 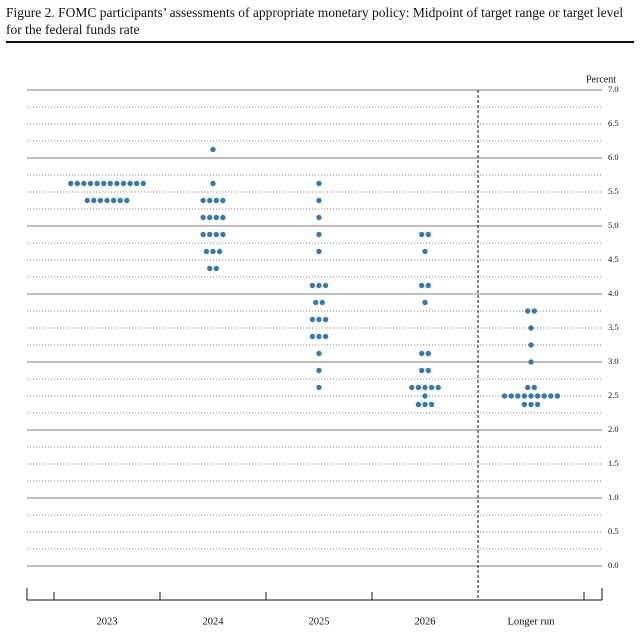 What do you see at coordinates (214, 621) in the screenshot?
I see `x-tick-label: 2024` at bounding box center [214, 621].